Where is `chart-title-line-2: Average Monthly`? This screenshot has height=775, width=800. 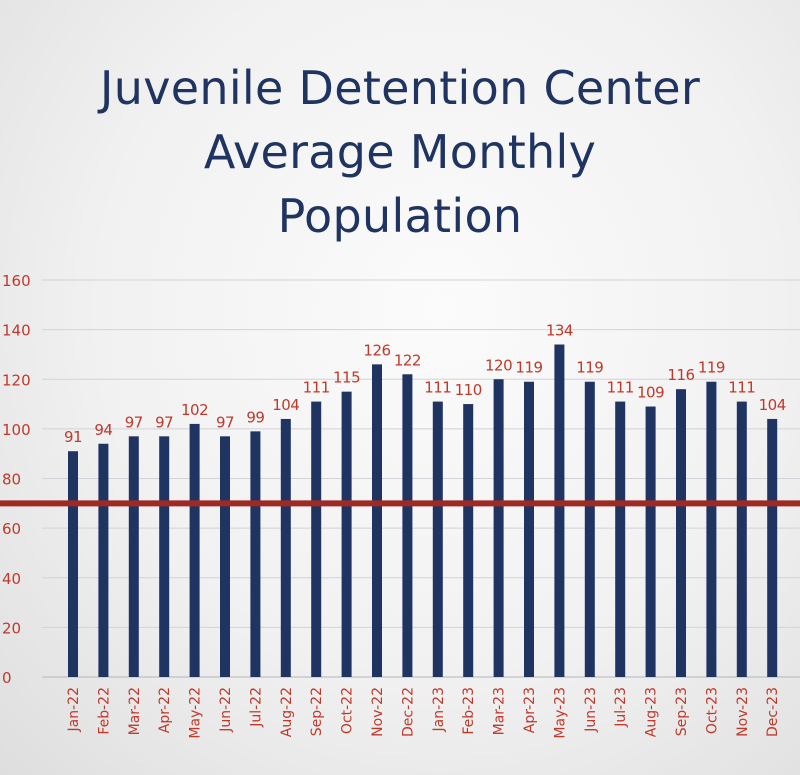 chart-title-line-2: Average Monthly is located at coordinates (400, 152).